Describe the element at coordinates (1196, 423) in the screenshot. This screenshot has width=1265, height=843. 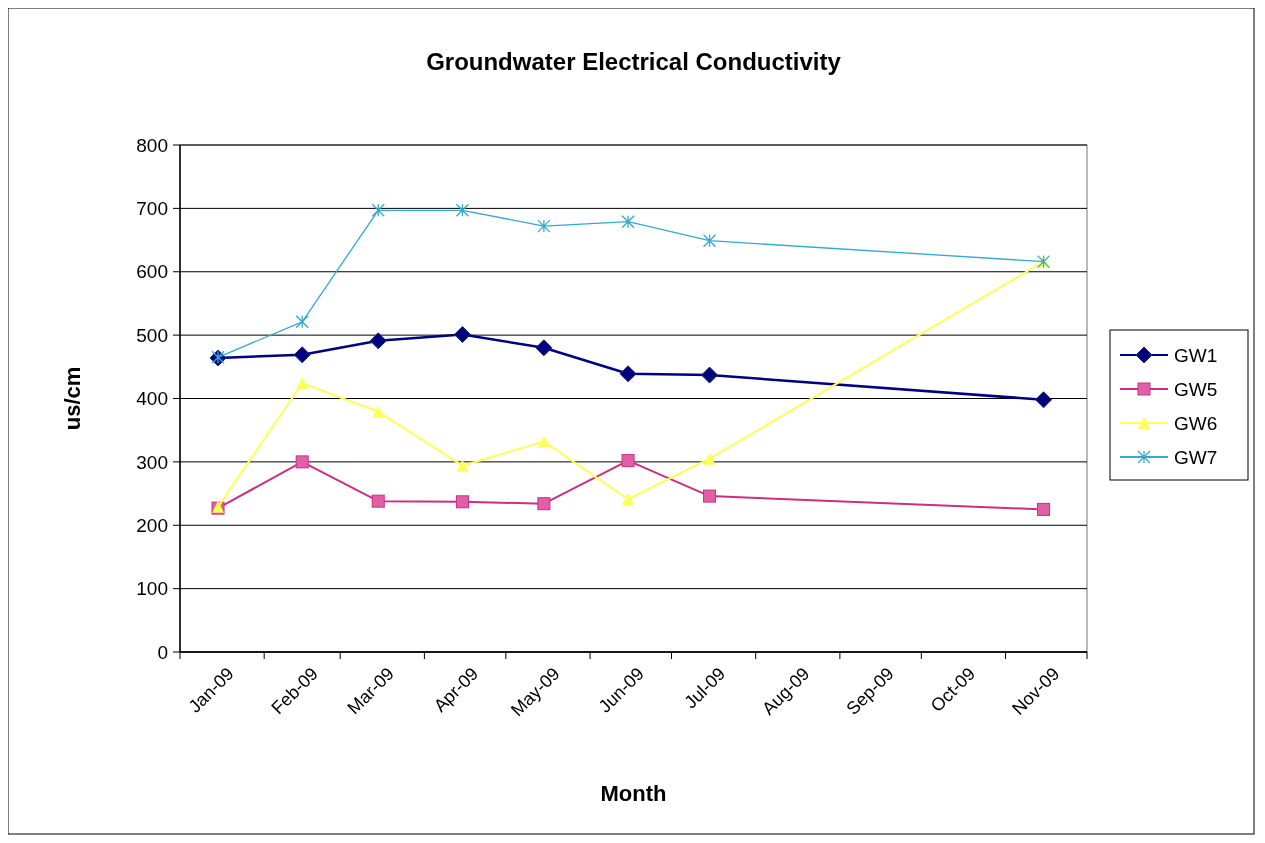
I see `legend-label: GW6` at that location.